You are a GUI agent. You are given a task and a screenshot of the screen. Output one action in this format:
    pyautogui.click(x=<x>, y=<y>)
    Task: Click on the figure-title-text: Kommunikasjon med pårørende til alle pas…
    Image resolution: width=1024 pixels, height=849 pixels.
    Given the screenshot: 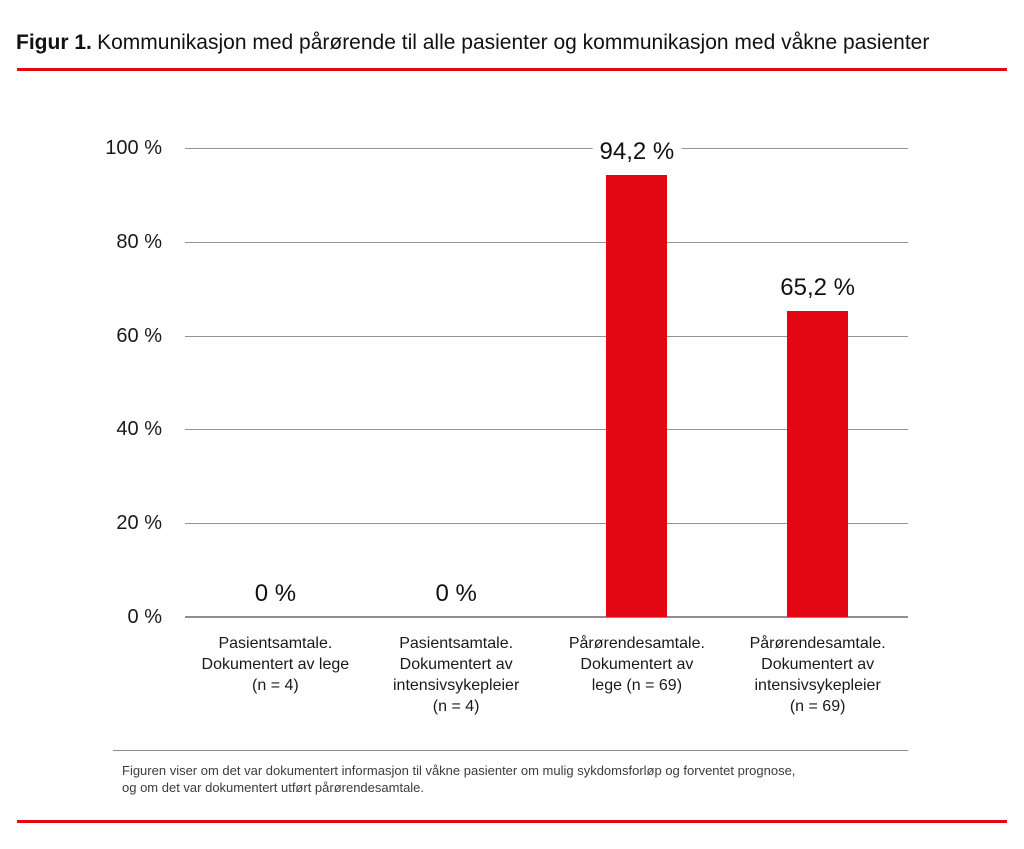 What is the action you would take?
    pyautogui.click(x=513, y=42)
    